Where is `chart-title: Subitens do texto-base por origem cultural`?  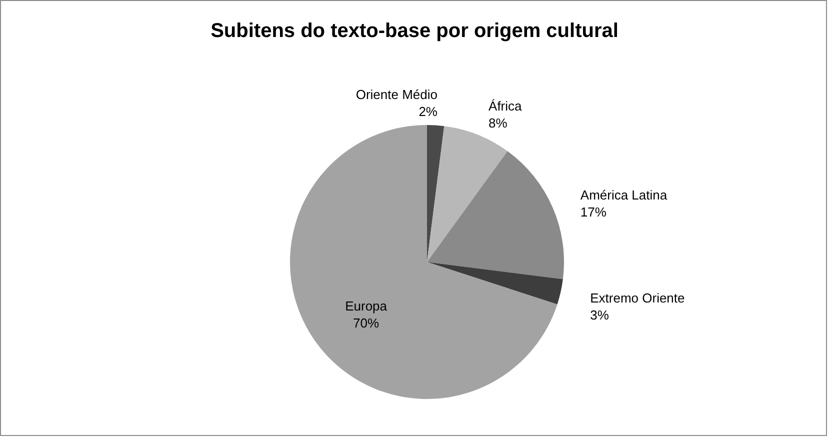 chart-title: Subitens do texto-base por origem cultural is located at coordinates (414, 31).